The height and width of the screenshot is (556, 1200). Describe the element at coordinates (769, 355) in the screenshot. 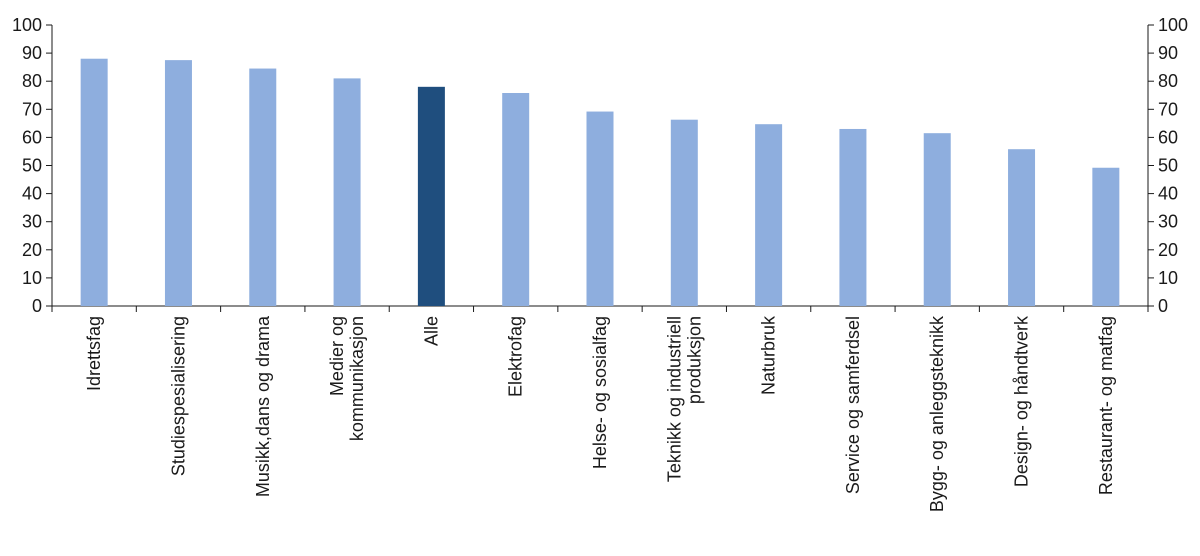

I see `category-label: Naturbruk` at that location.